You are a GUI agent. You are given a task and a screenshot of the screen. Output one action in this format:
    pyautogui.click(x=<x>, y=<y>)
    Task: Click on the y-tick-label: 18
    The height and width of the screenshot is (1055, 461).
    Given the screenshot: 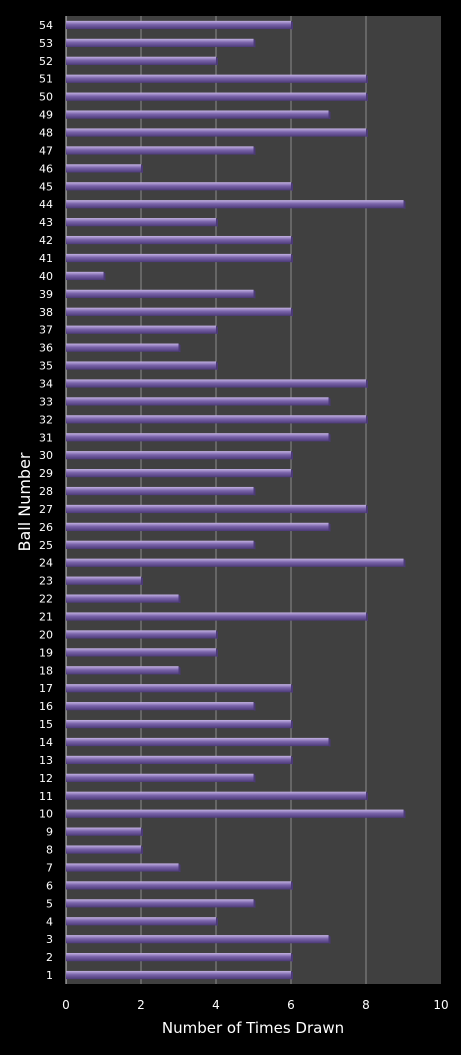 What is the action you would take?
    pyautogui.click(x=46, y=670)
    